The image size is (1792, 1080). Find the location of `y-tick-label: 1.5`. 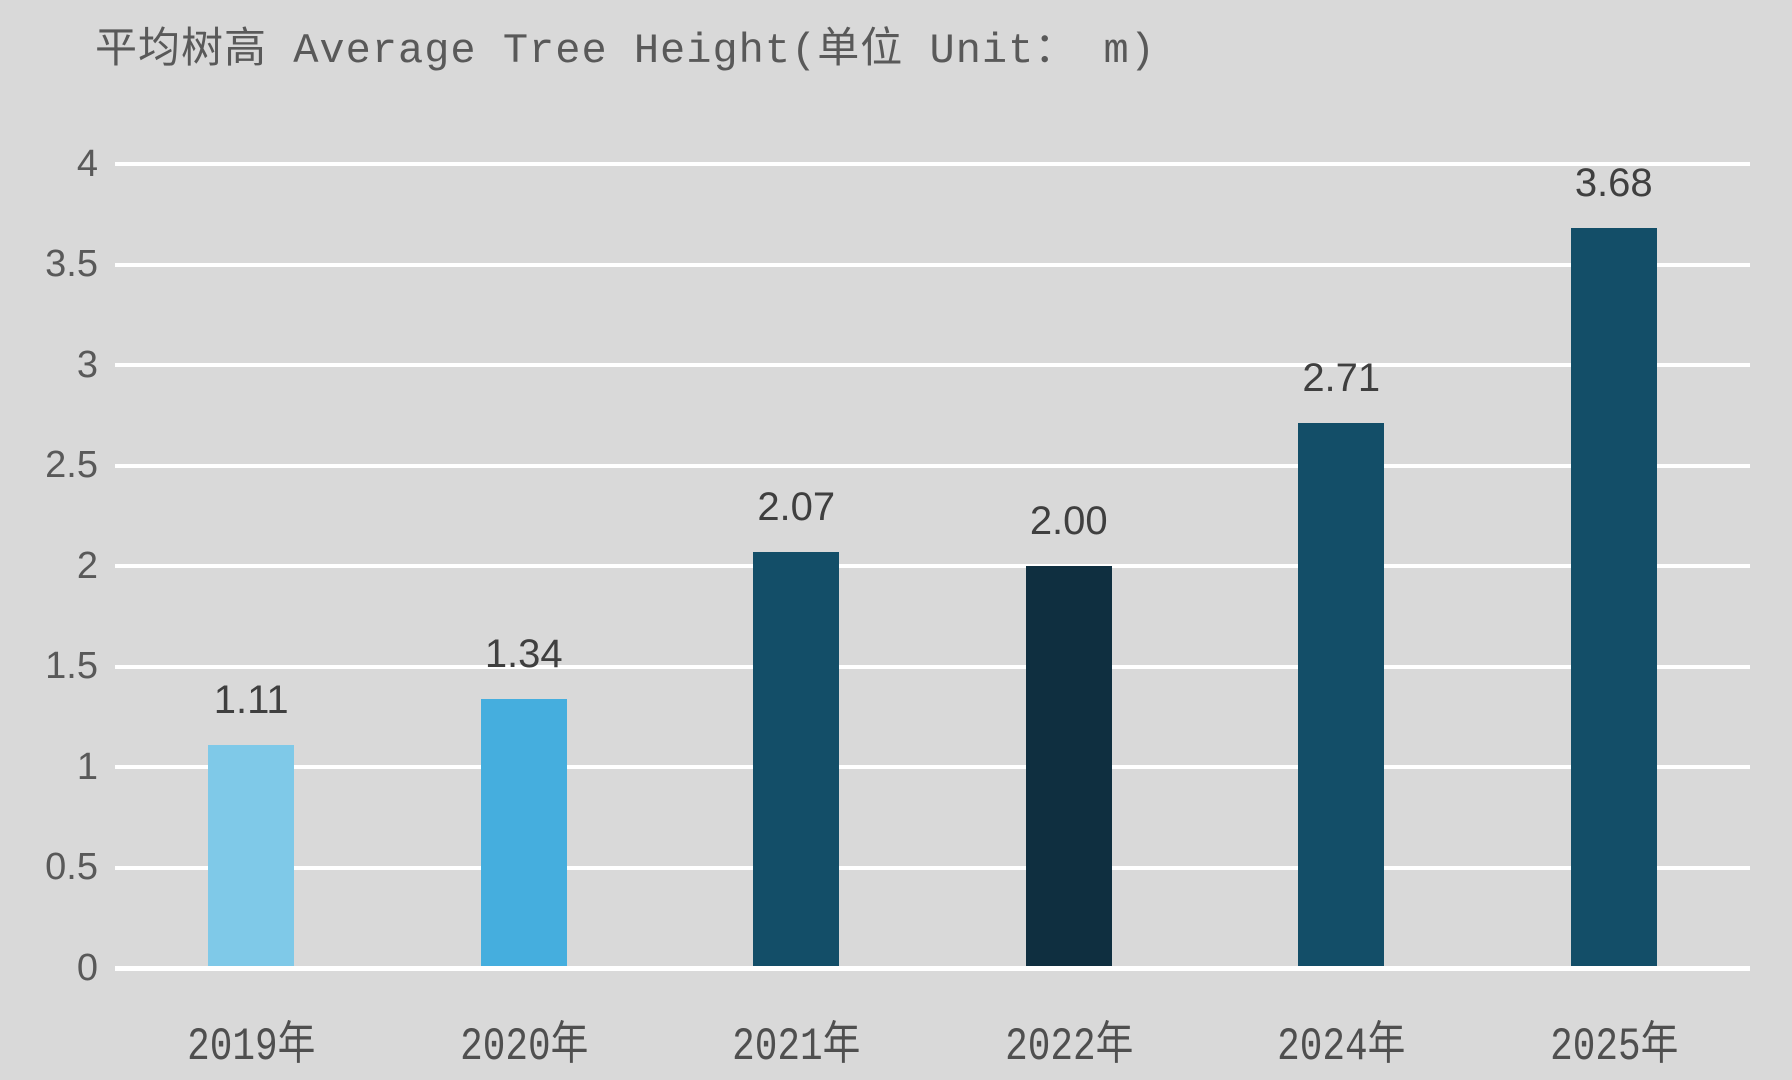

y-tick-label: 1.5 is located at coordinates (71, 666).